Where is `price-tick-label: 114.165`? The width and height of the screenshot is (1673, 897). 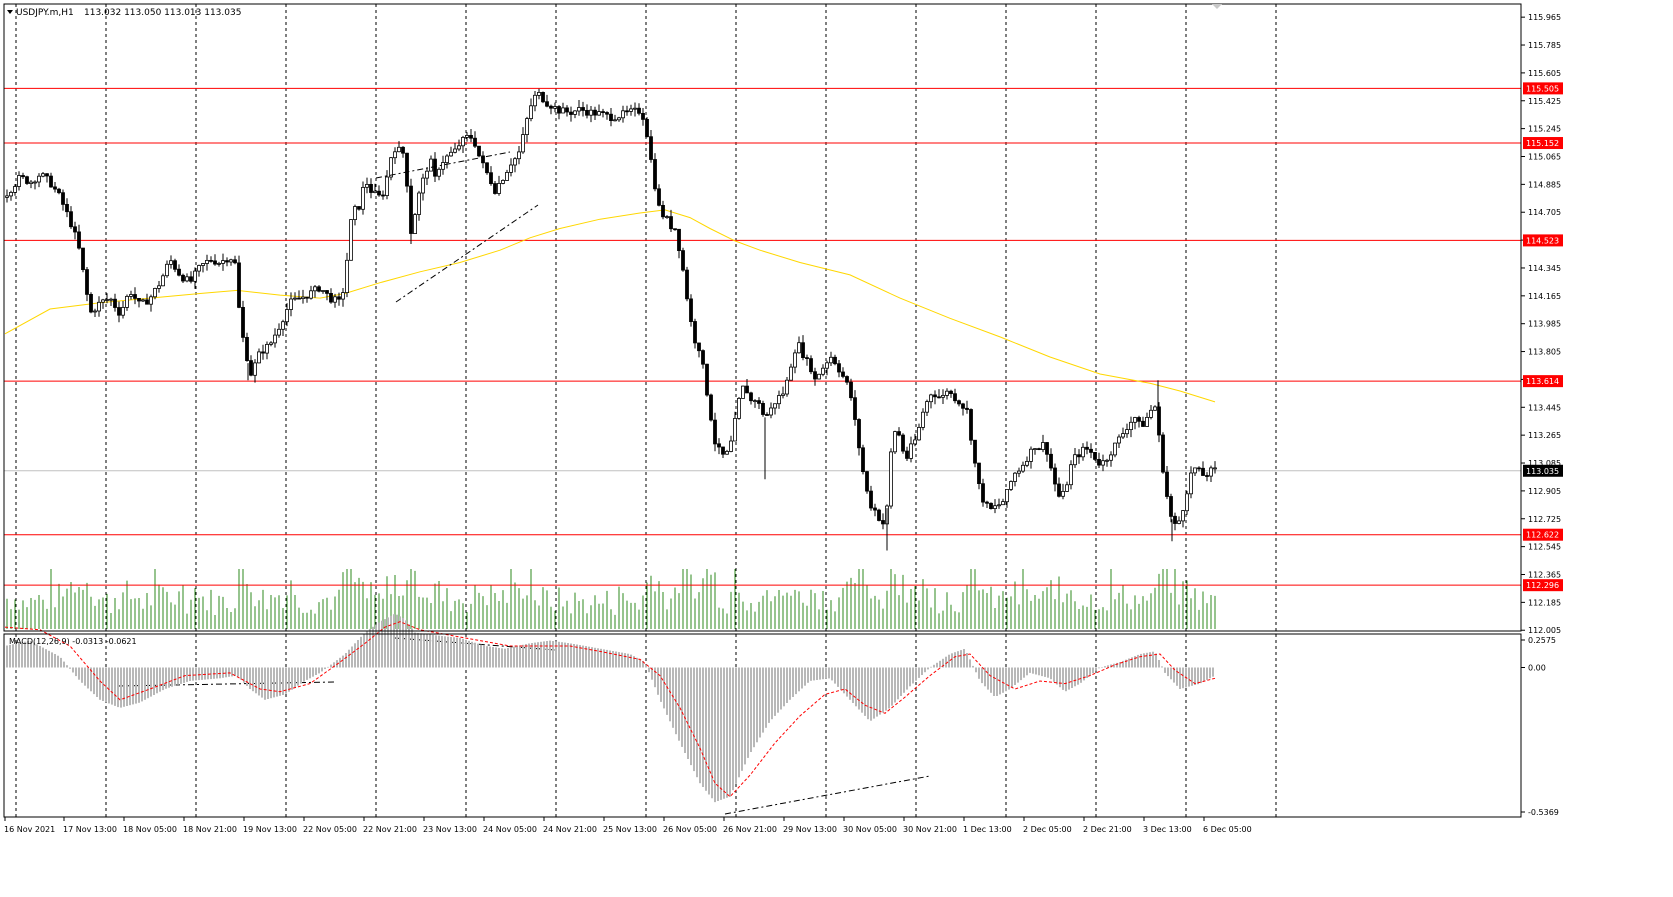 price-tick-label: 114.165 is located at coordinates (1544, 296).